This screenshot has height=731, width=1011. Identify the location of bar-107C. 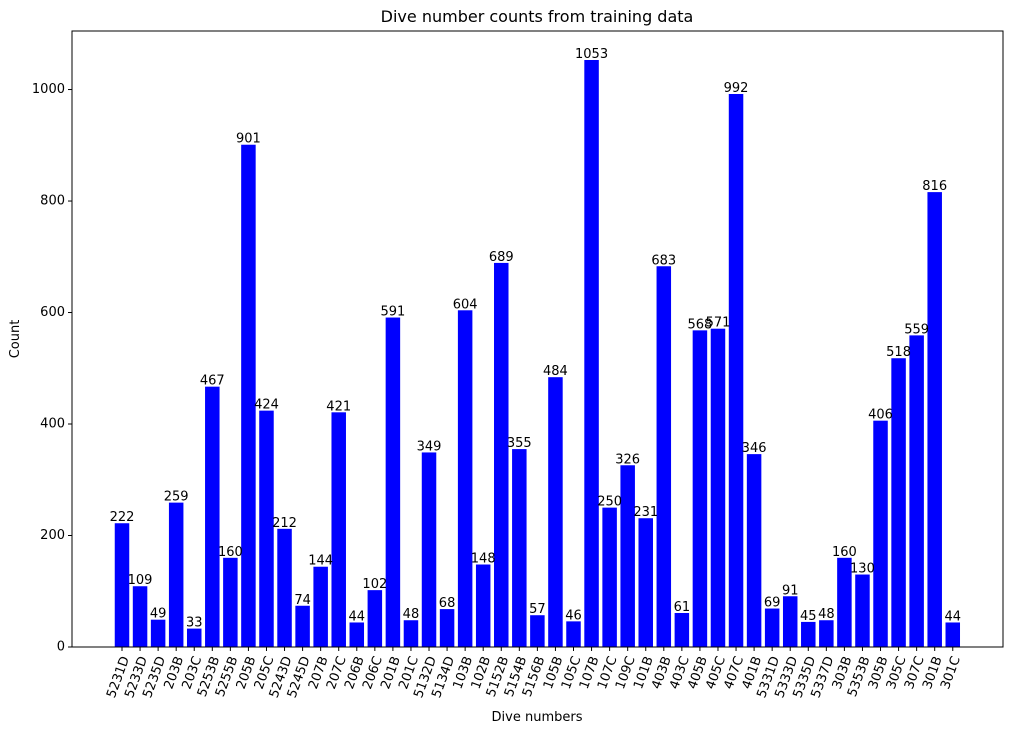
(609, 577).